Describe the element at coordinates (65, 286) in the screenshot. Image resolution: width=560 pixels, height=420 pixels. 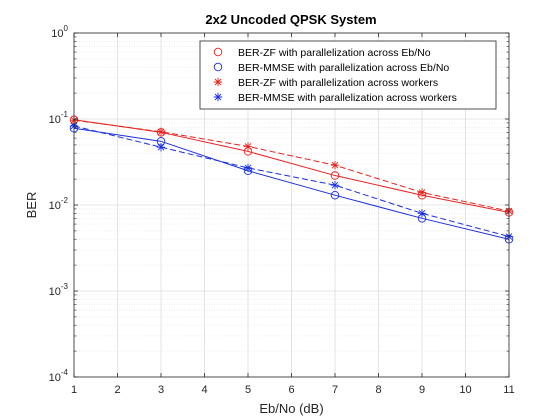
I see `y-tick-label-exponent: -3` at that location.